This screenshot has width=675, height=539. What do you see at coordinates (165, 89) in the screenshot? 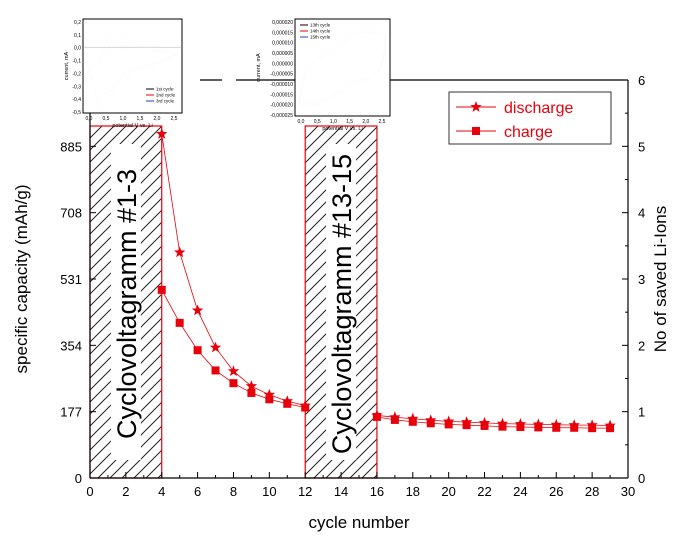
I see `inset-legend-label: 1st cycle` at bounding box center [165, 89].